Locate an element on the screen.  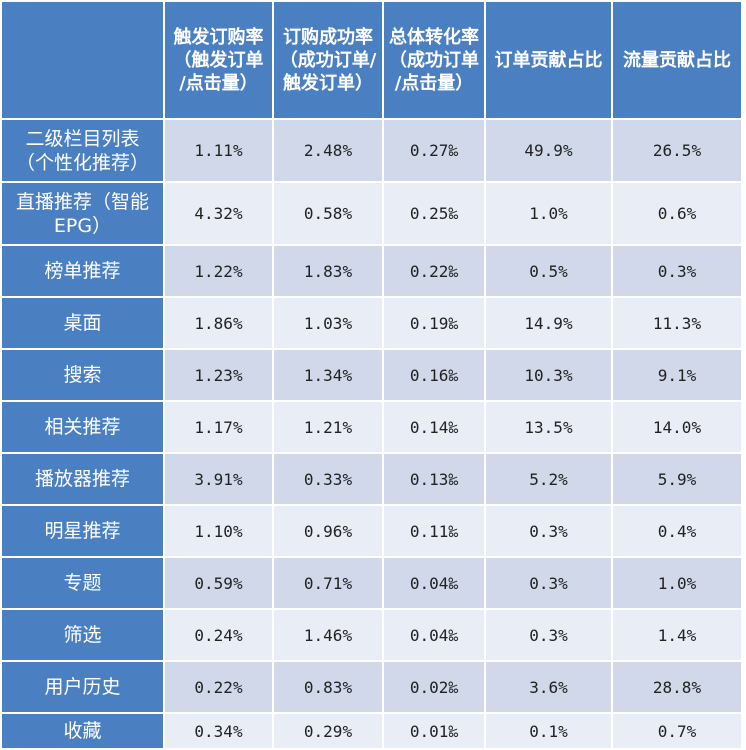
table-row: 播放器推荐 3.91% 0.33% 0.13‰ 5.2% 5.9% is located at coordinates (371, 479).